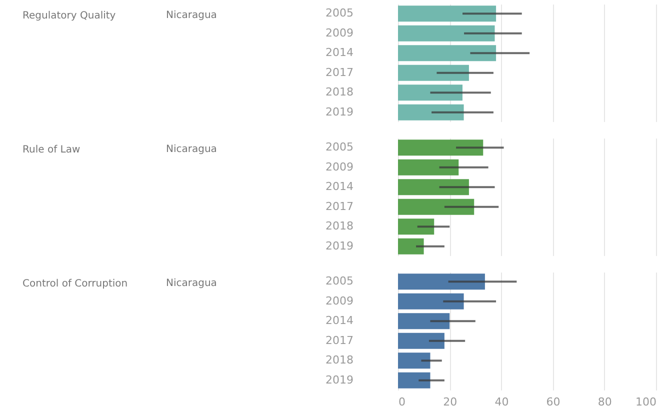 Image resolution: width=661 pixels, height=417 pixels. I want to click on x-tick-label: 40, so click(501, 402).